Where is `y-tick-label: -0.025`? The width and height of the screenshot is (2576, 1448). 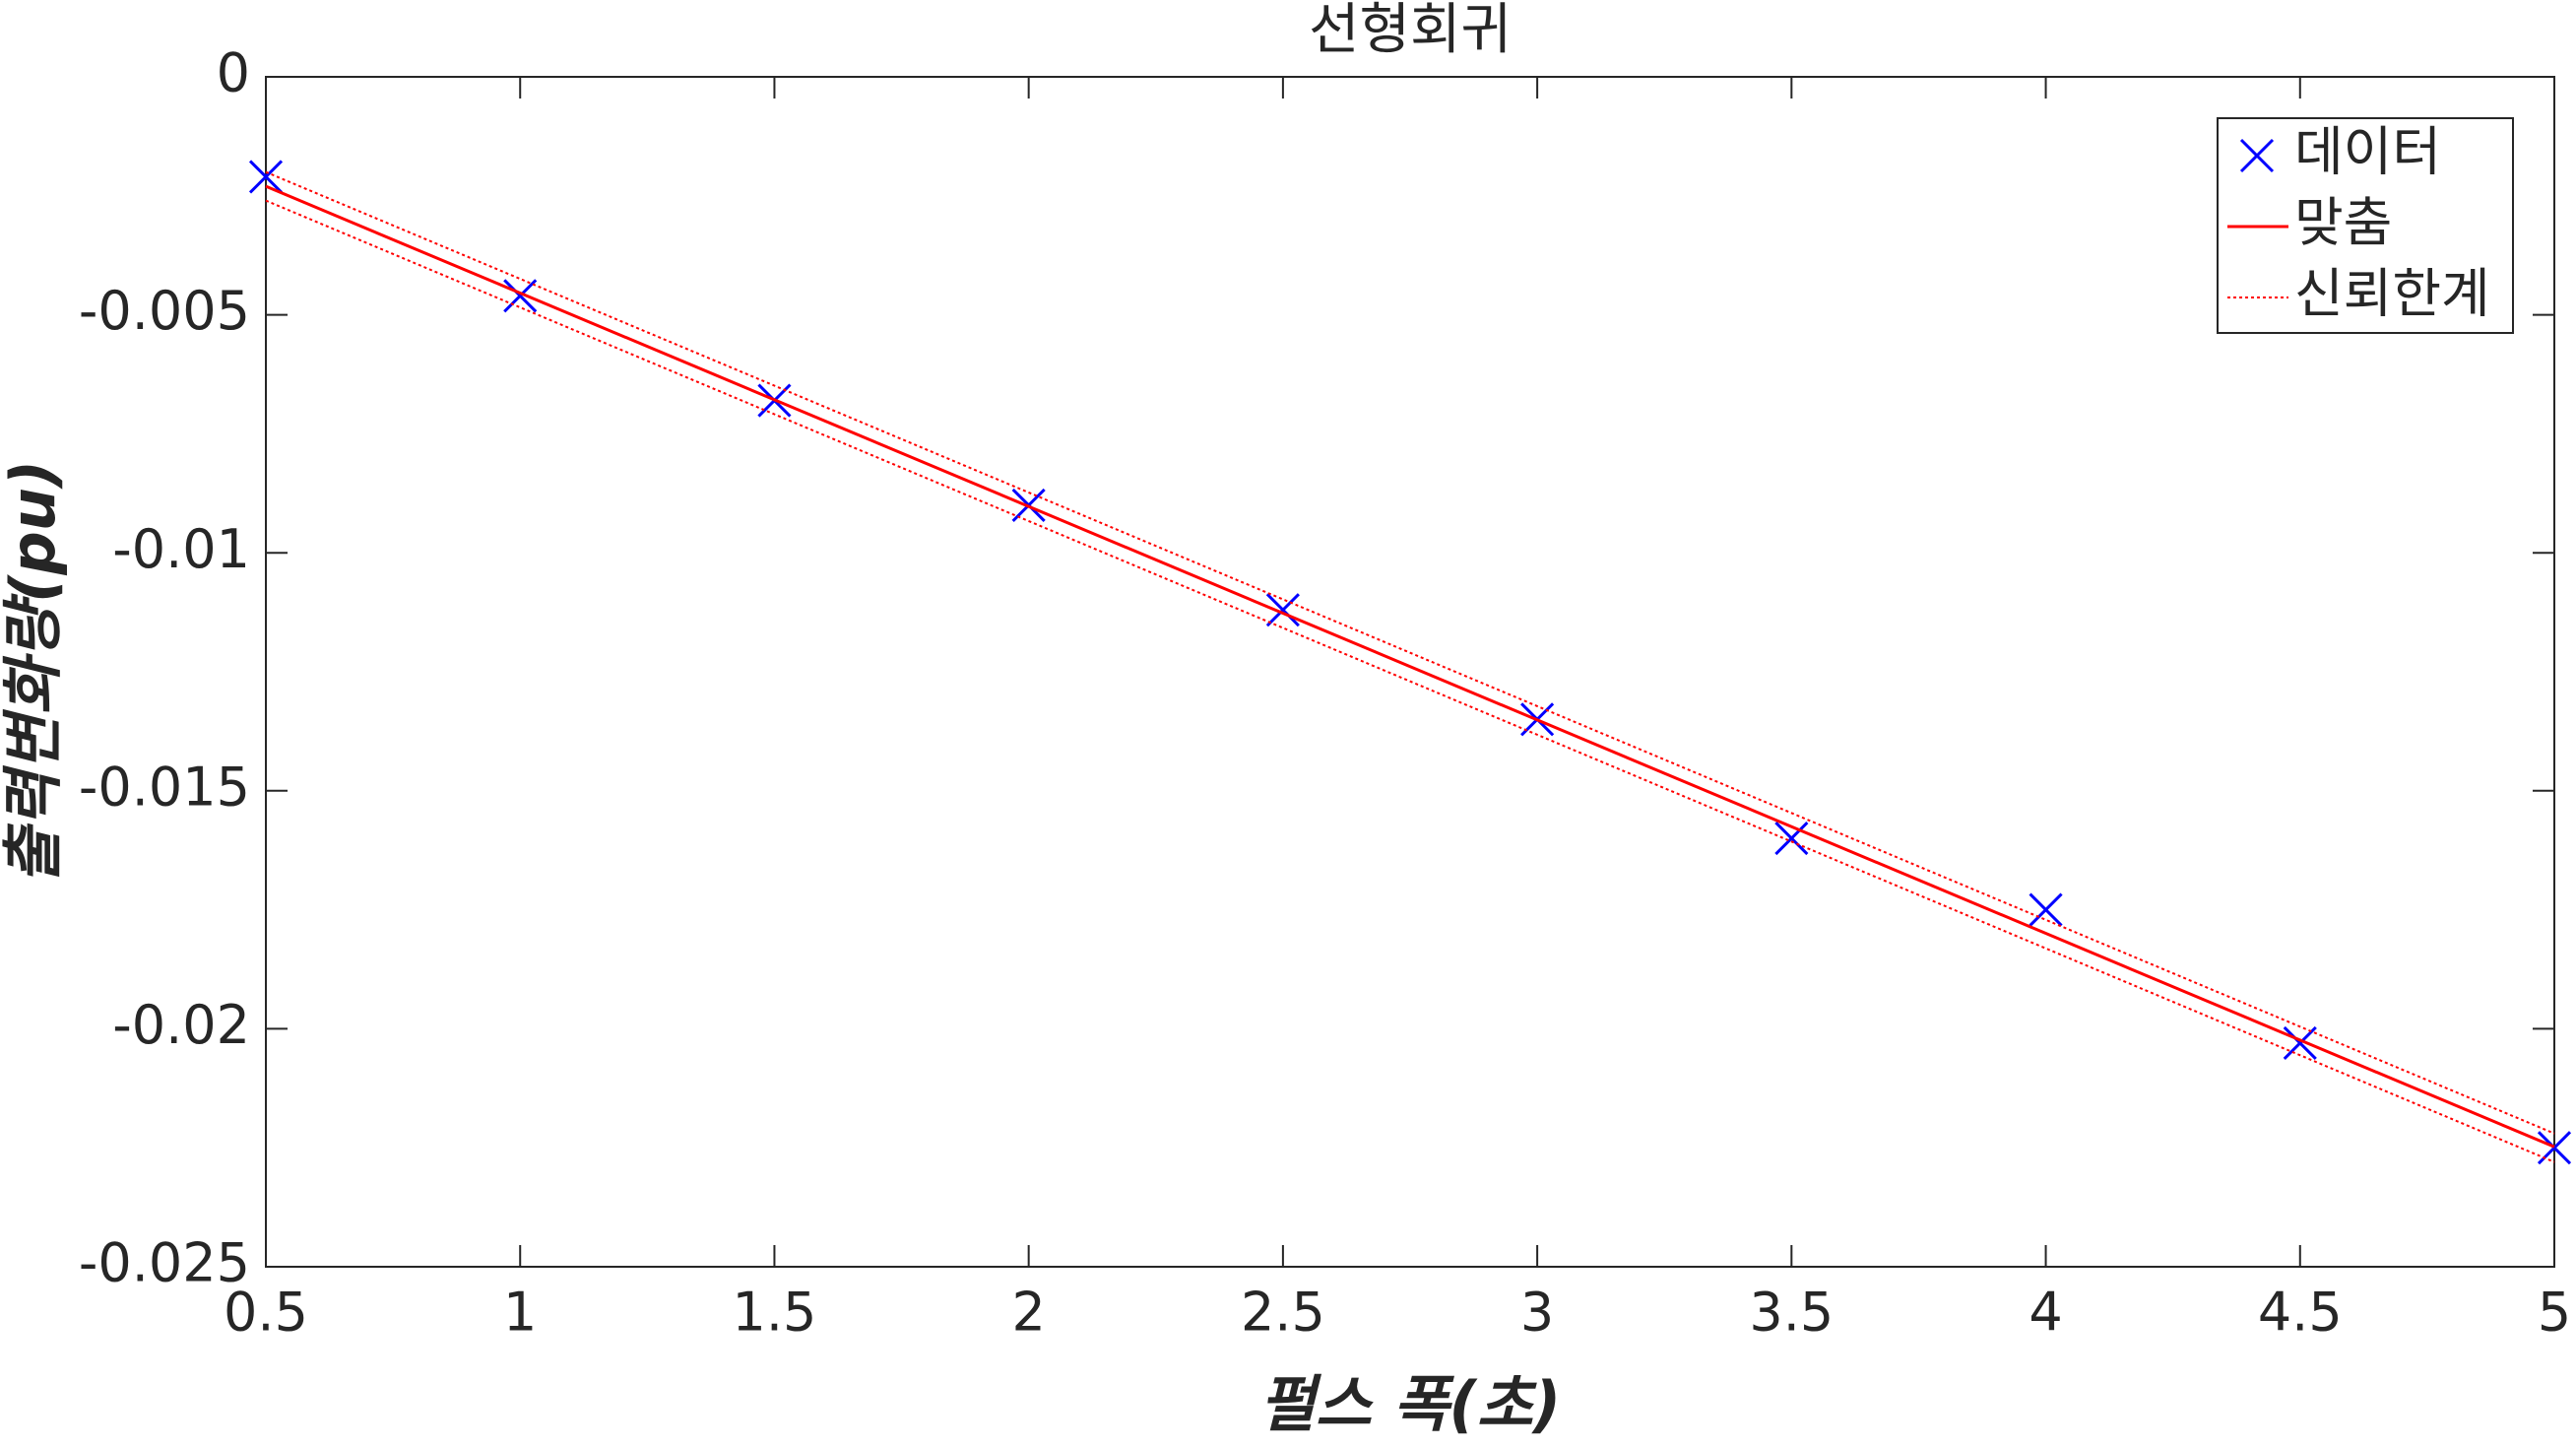 y-tick-label: -0.025 is located at coordinates (164, 1263).